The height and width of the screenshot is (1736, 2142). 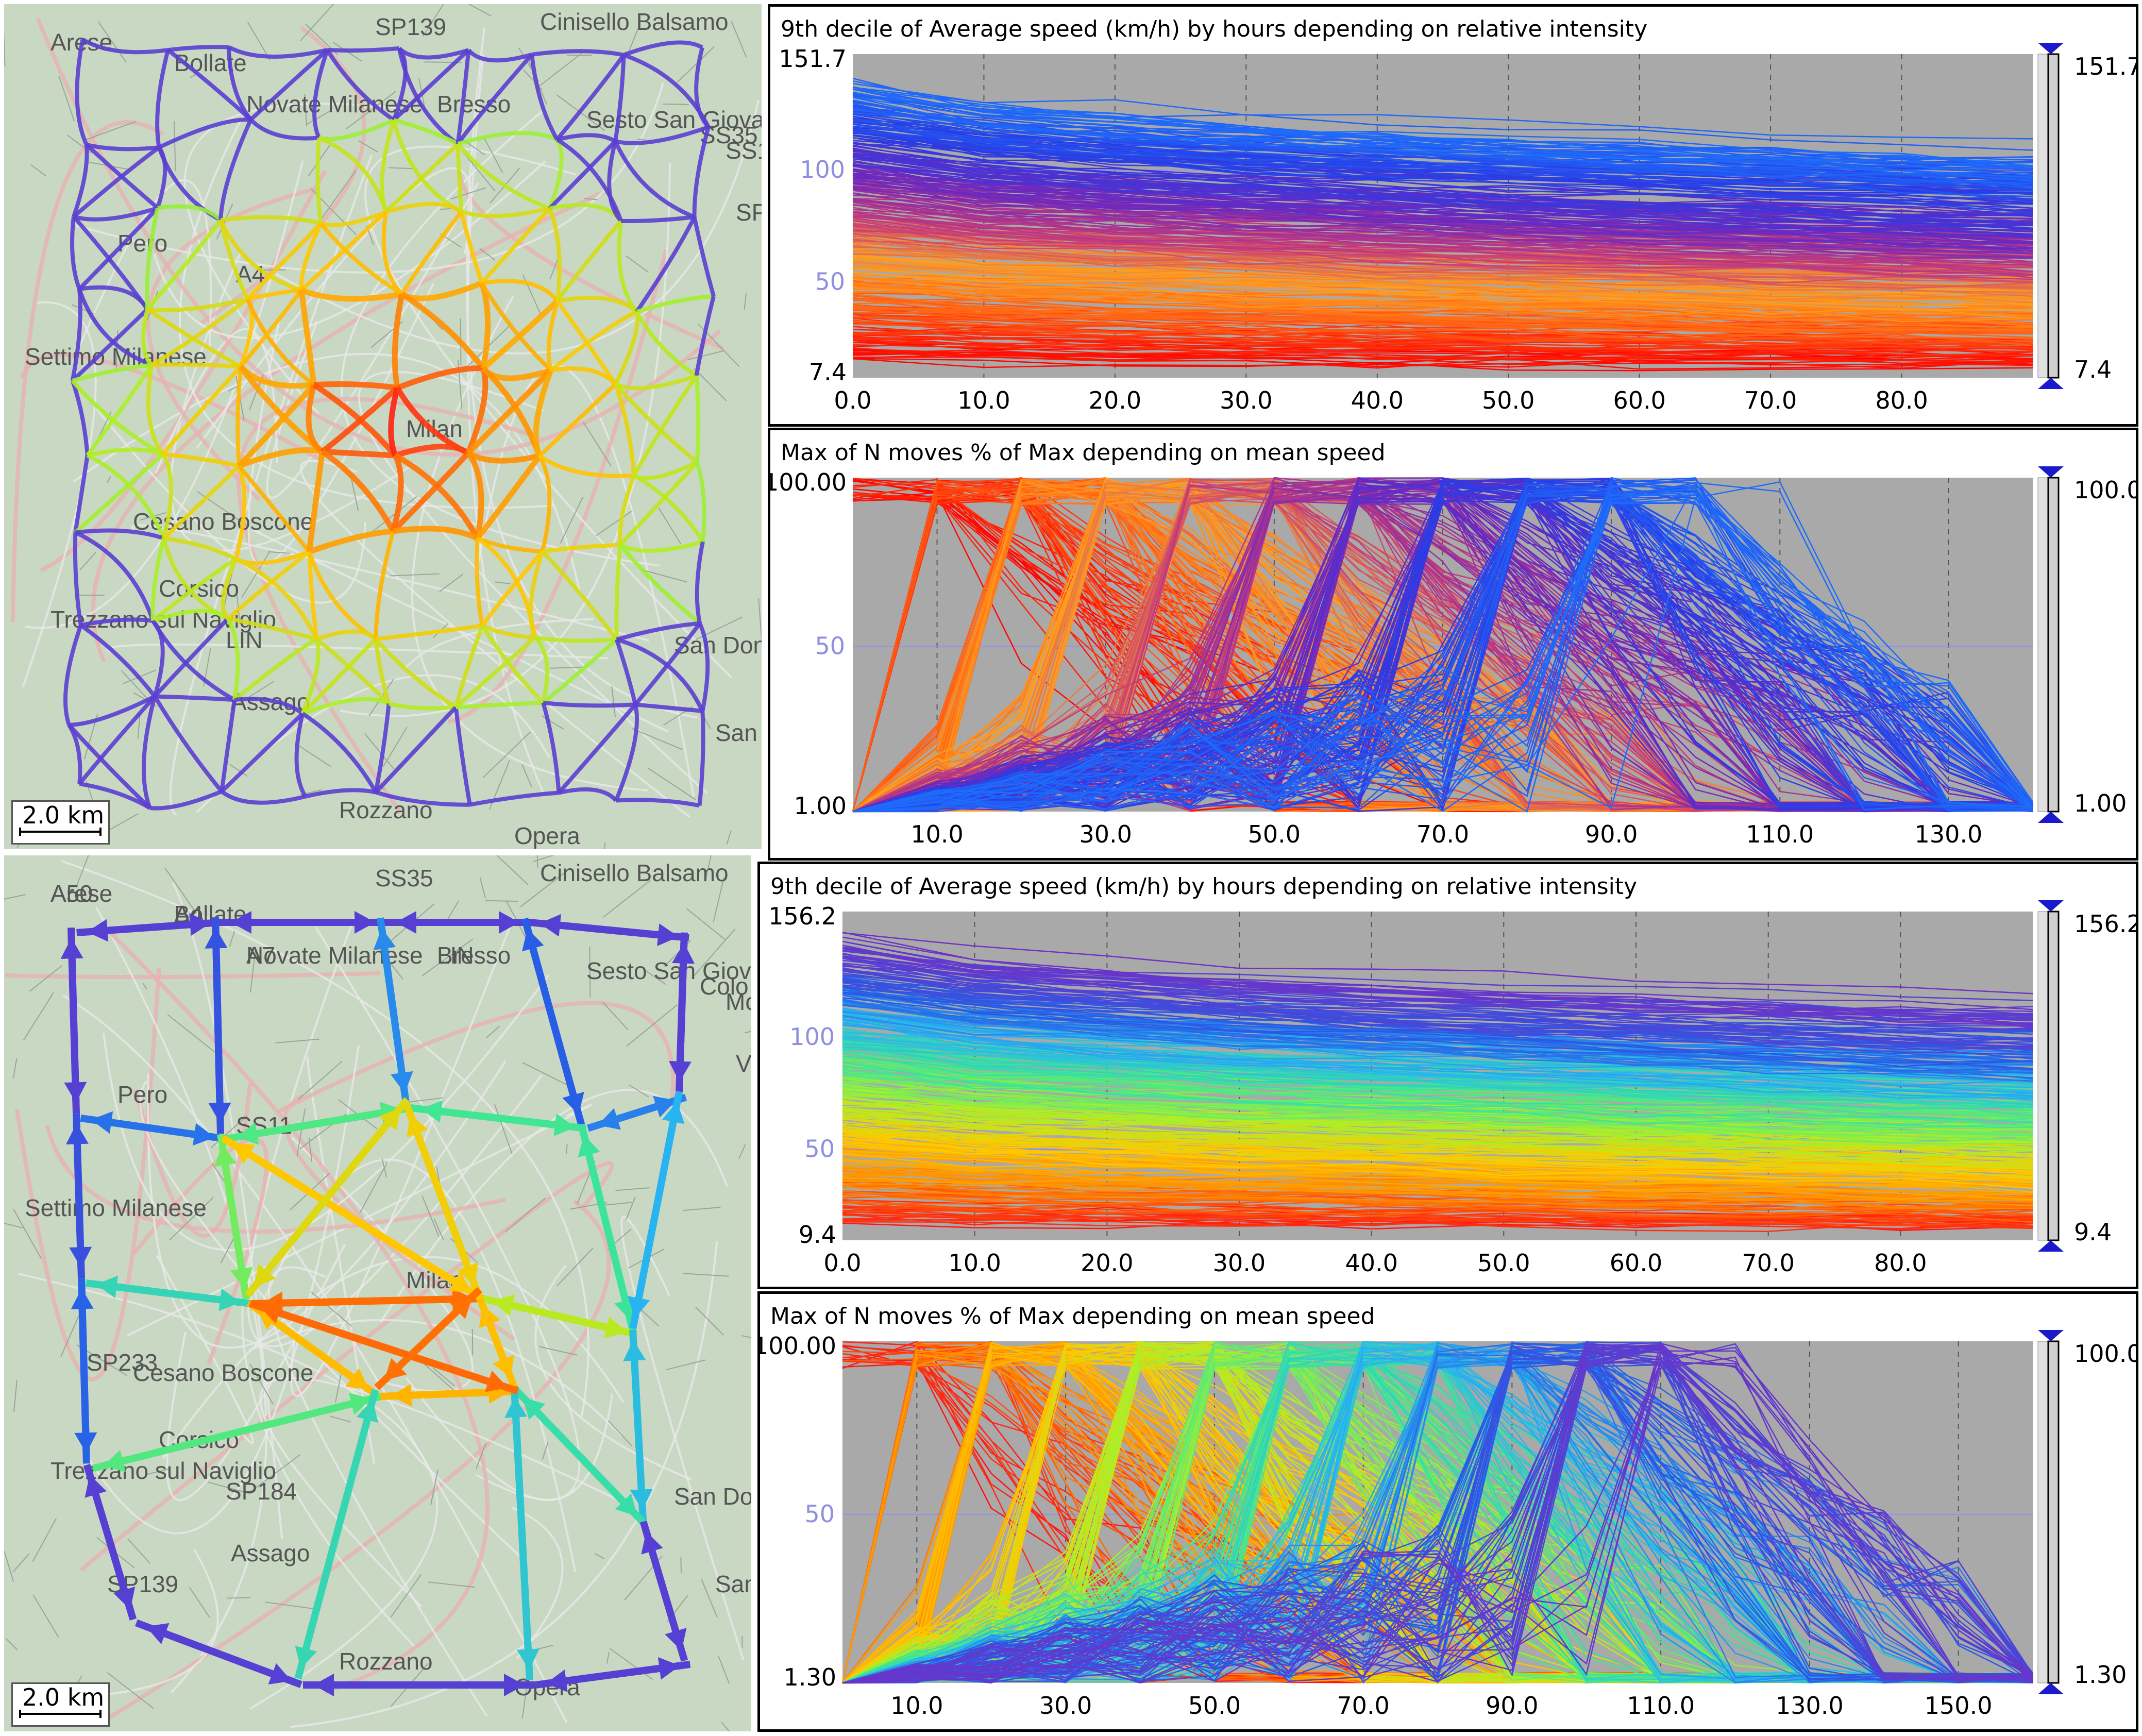 What do you see at coordinates (635, 872) in the screenshot?
I see `map-place-label: Cinisello Balsamo` at bounding box center [635, 872].